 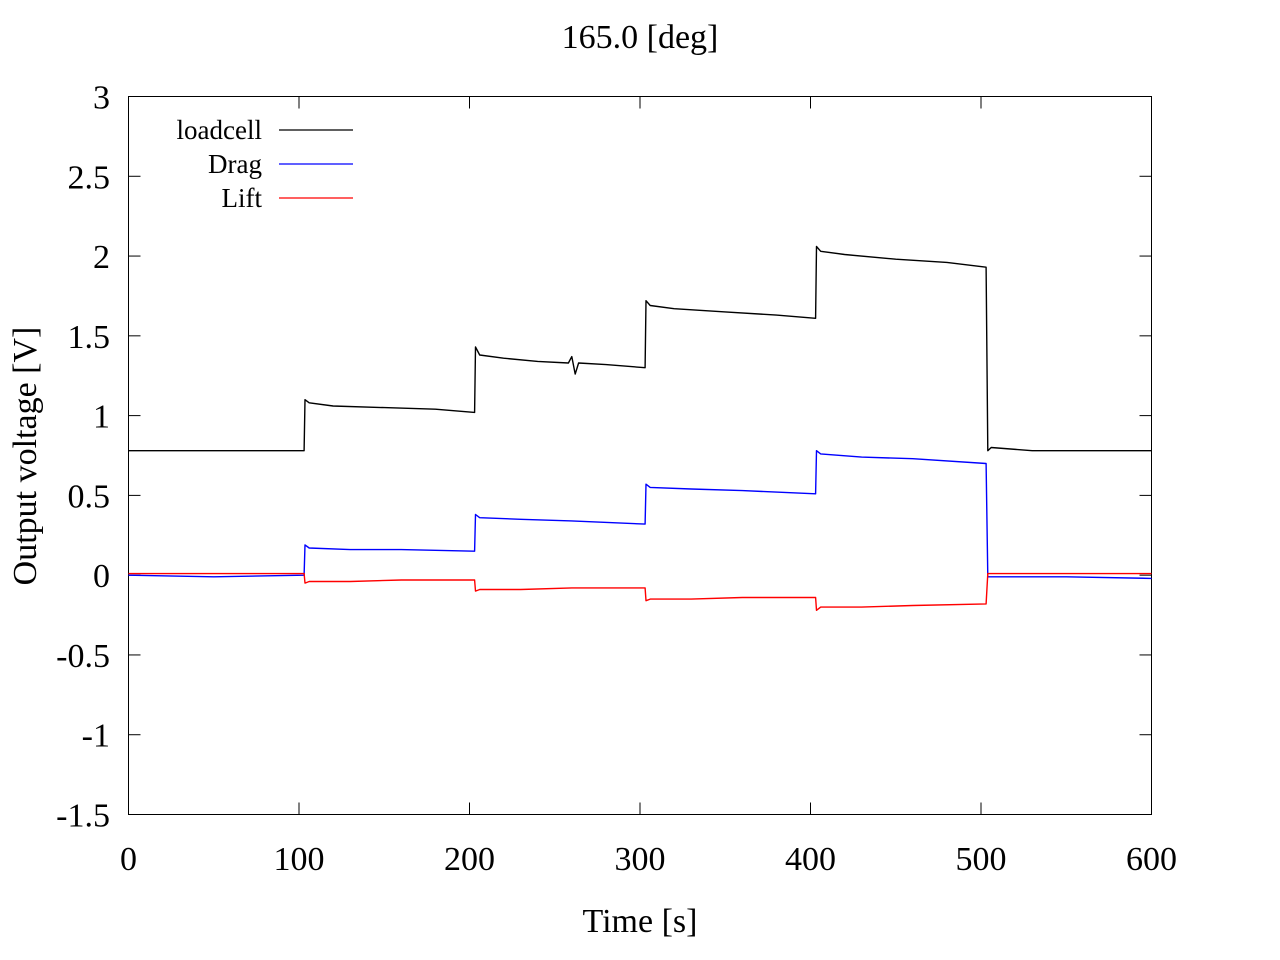 I want to click on x-tick-label: 400, so click(x=810, y=859).